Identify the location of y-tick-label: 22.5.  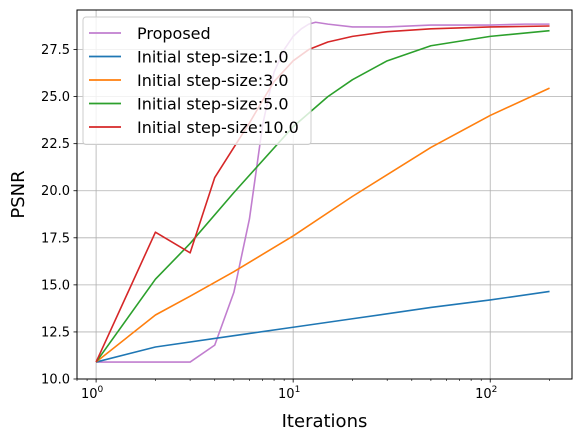
(55, 144).